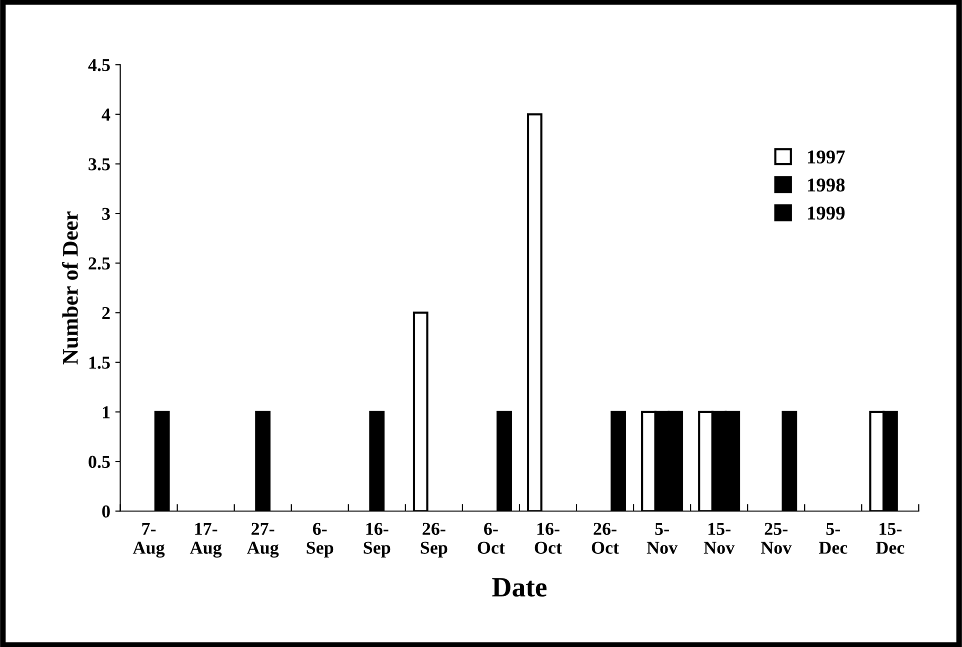  I want to click on x-tick-label: 6- Sep, so click(320, 540).